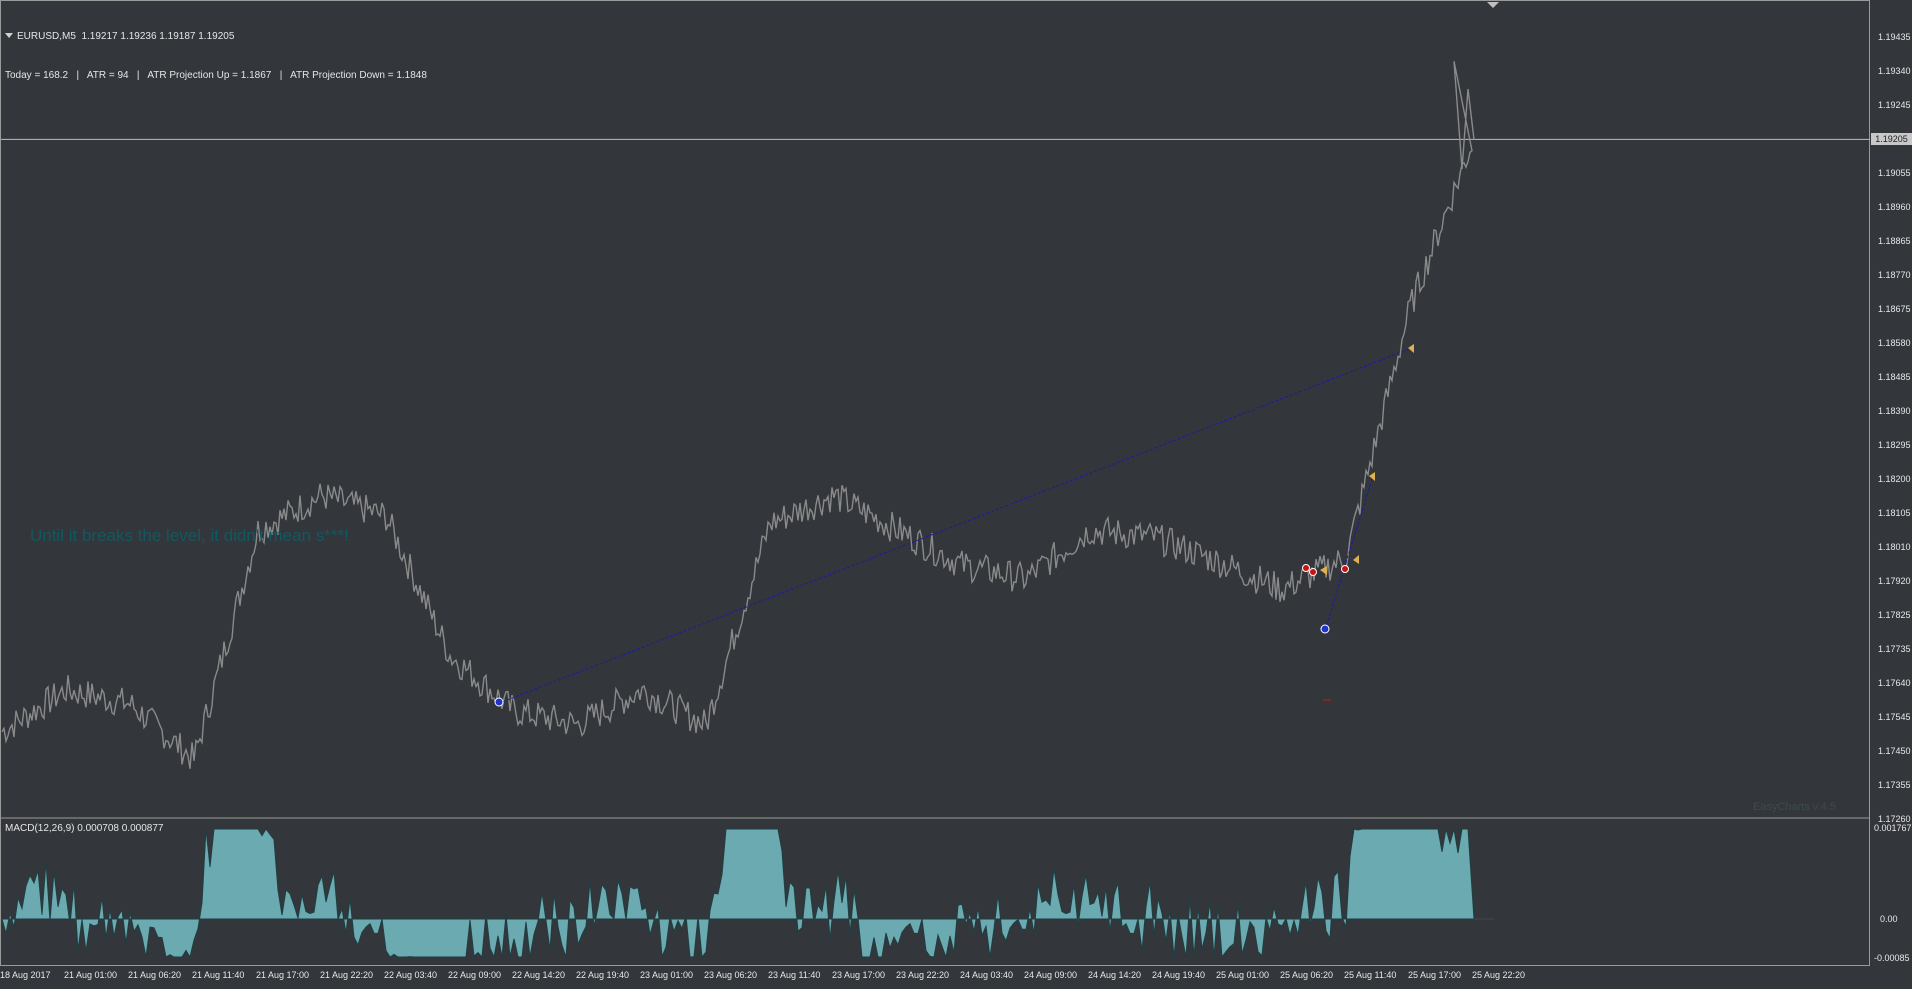 This screenshot has width=1912, height=989. Describe the element at coordinates (1894, 207) in the screenshot. I see `price-tick: 1.18960` at that location.